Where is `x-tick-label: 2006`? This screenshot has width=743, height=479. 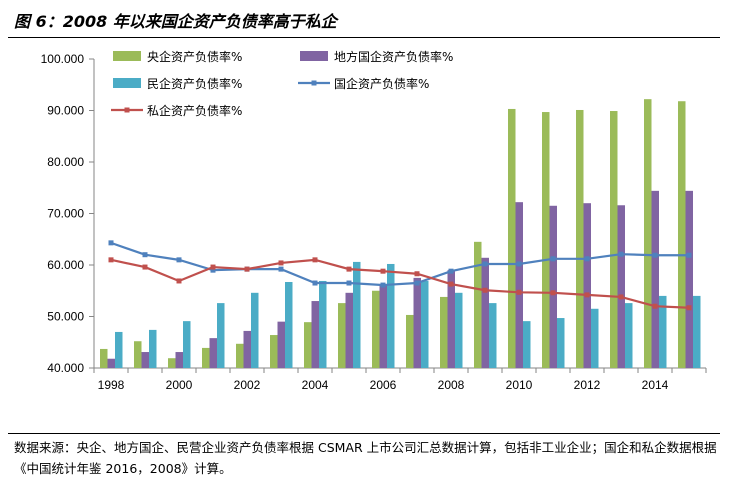
x-tick-label: 2006 is located at coordinates (383, 385).